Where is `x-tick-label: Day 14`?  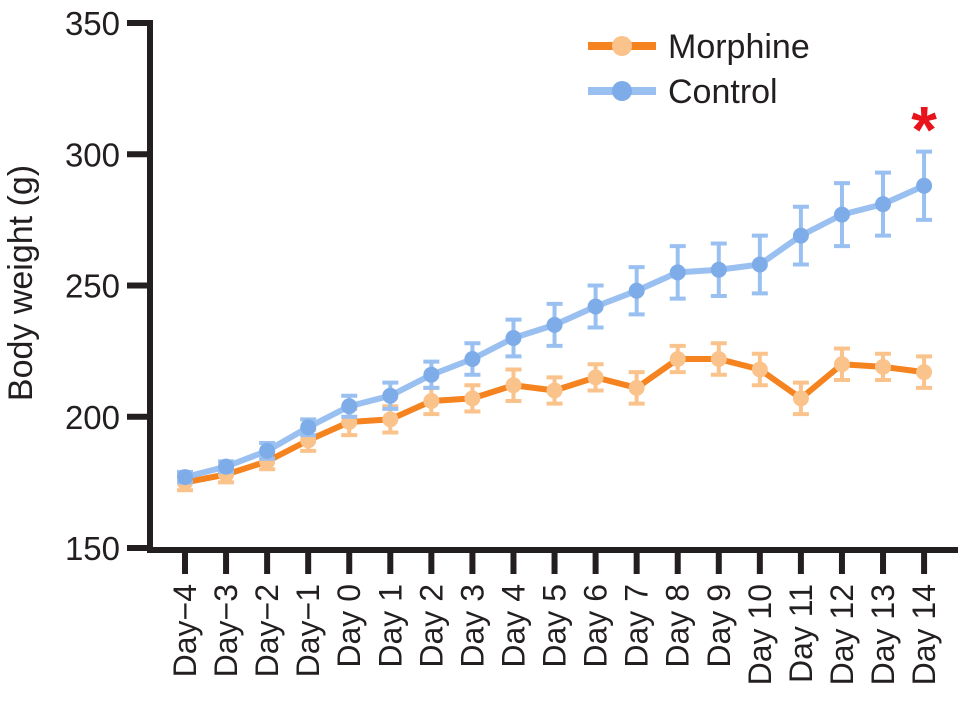 x-tick-label: Day 14 is located at coordinates (924, 634).